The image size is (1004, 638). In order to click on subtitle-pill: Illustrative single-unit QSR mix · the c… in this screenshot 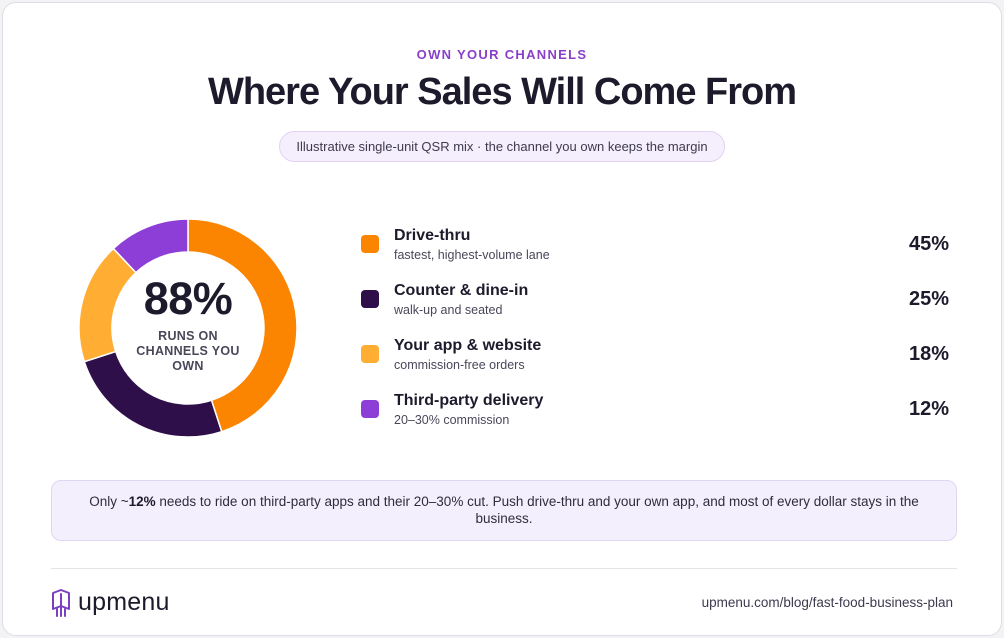, I will do `click(502, 146)`.